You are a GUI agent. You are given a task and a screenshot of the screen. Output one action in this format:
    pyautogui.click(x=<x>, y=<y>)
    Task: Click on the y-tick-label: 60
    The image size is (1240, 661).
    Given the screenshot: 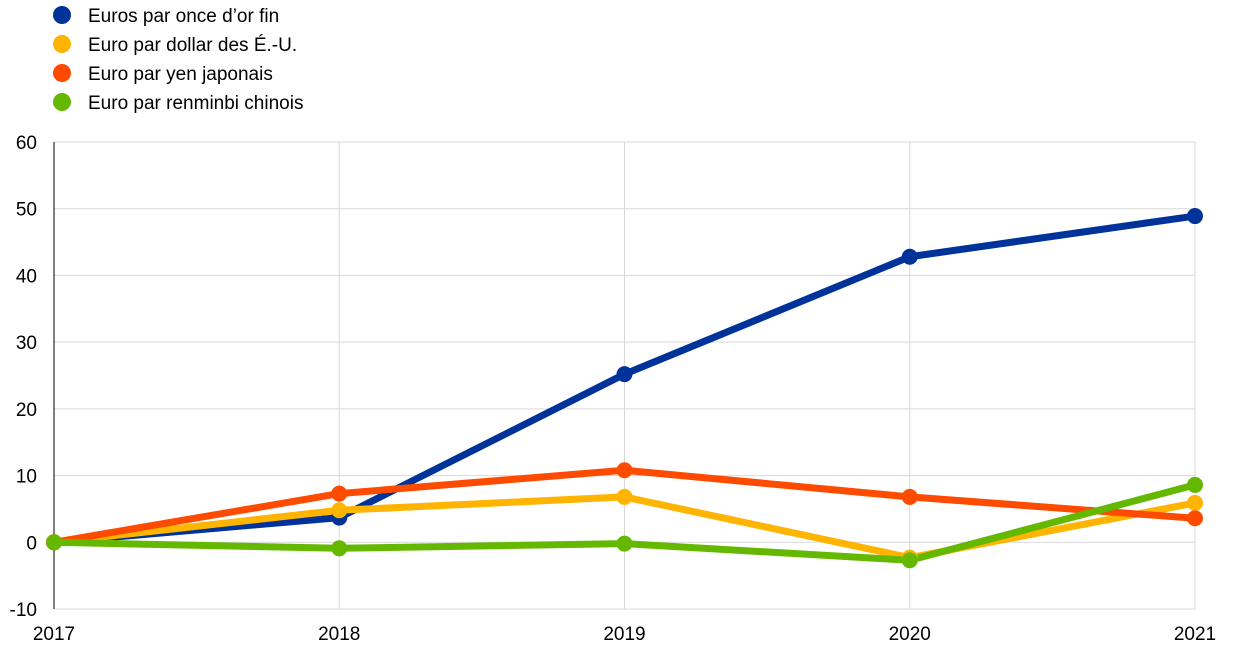 What is the action you would take?
    pyautogui.click(x=26, y=143)
    